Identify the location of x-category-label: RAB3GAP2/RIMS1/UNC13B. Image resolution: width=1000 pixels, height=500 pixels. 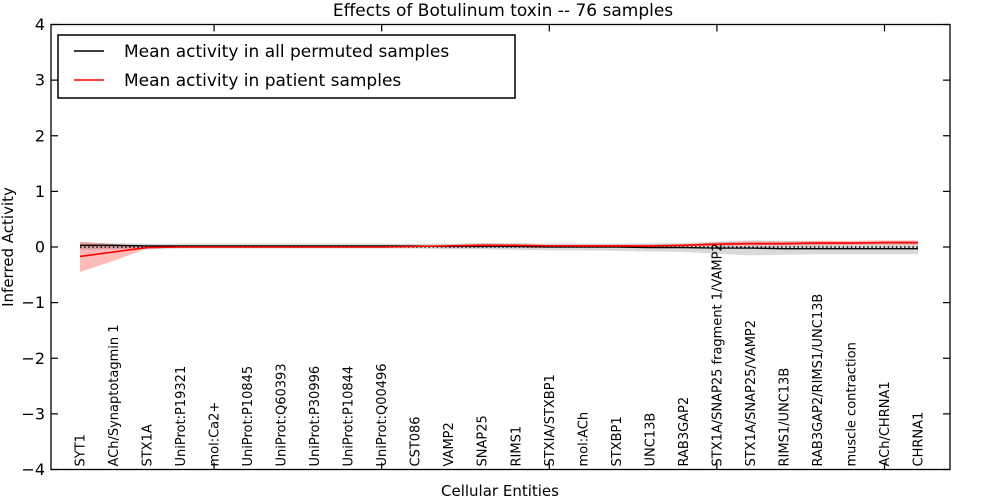
(818, 380).